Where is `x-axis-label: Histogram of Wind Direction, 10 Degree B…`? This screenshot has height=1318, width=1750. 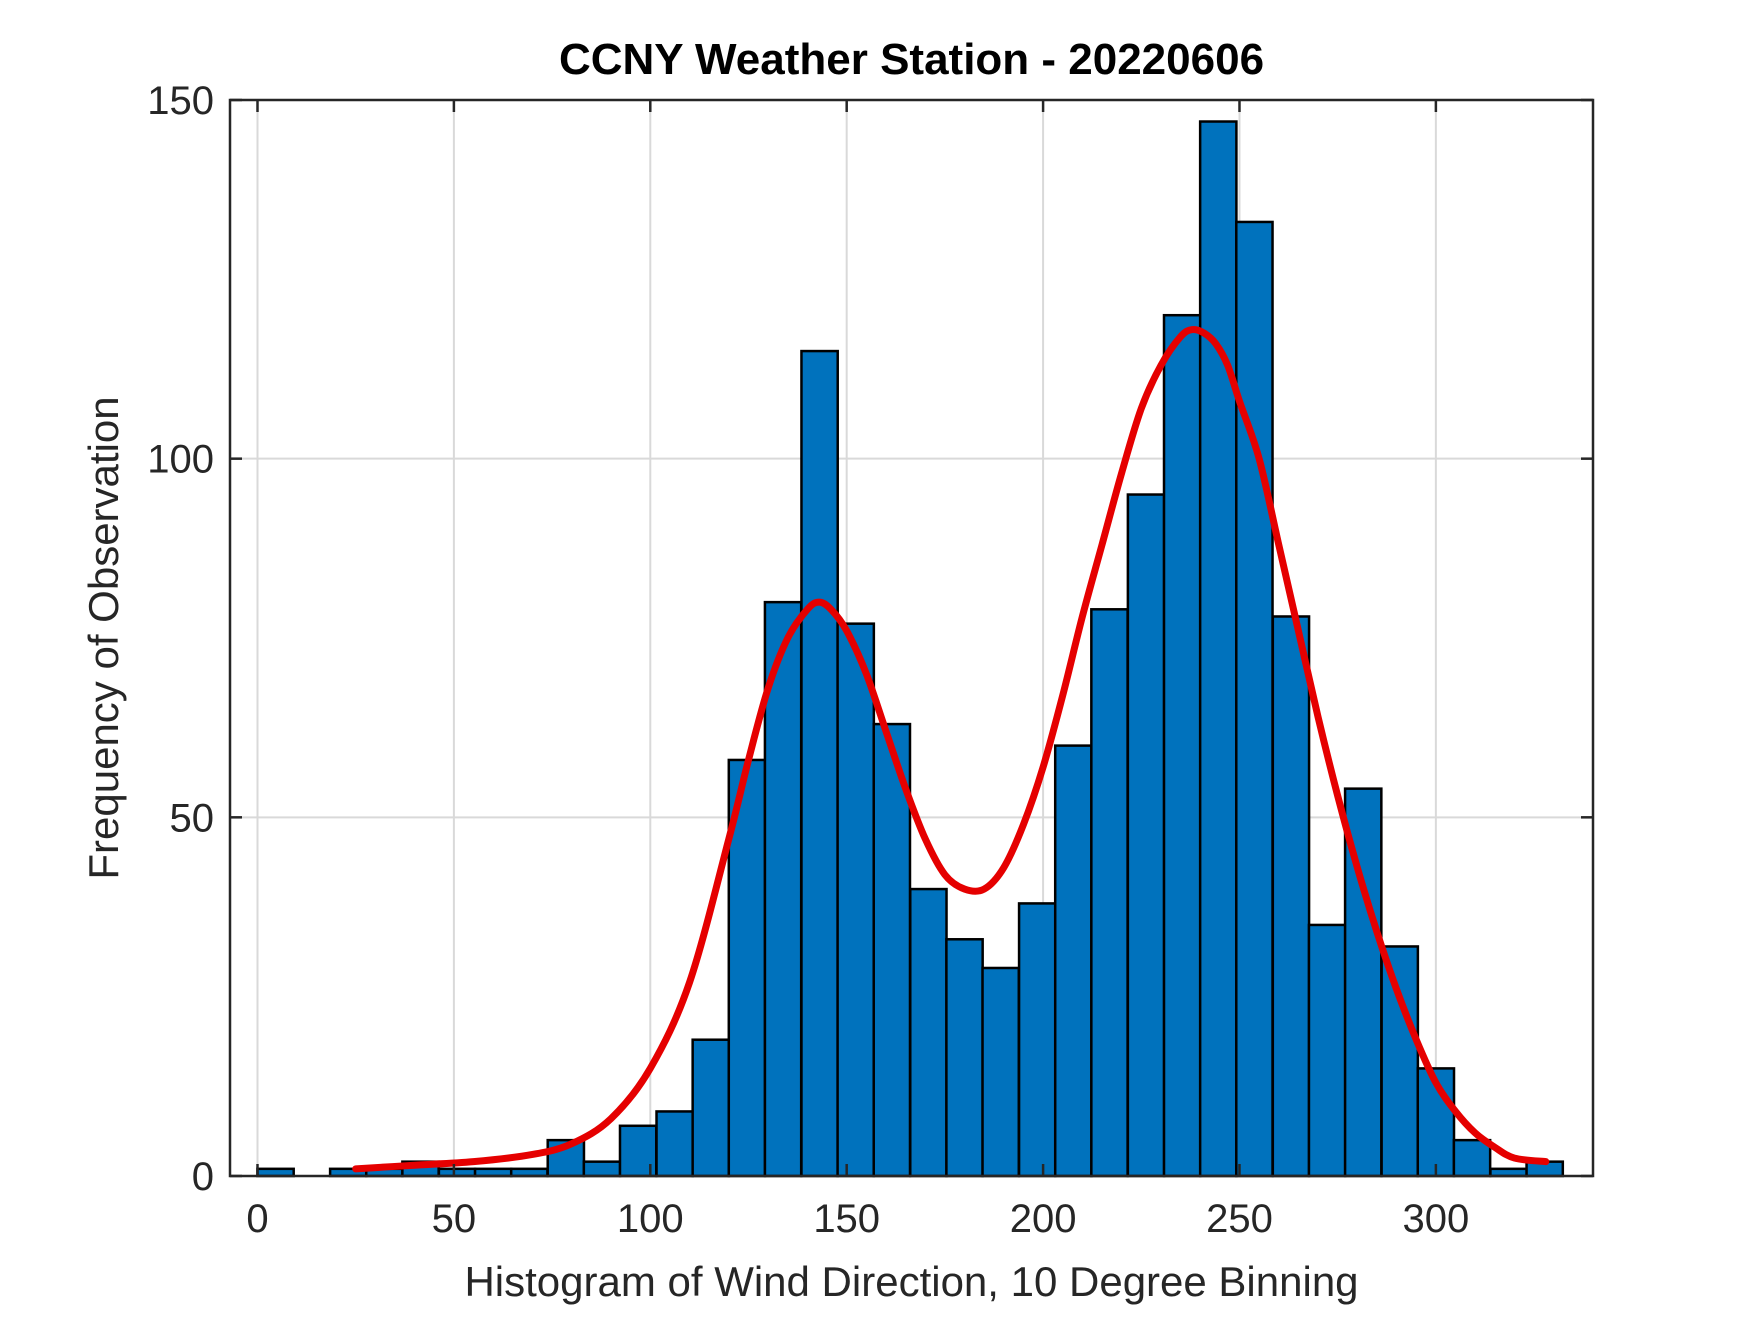
x-axis-label: Histogram of Wind Direction, 10 Degree B… is located at coordinates (911, 1281).